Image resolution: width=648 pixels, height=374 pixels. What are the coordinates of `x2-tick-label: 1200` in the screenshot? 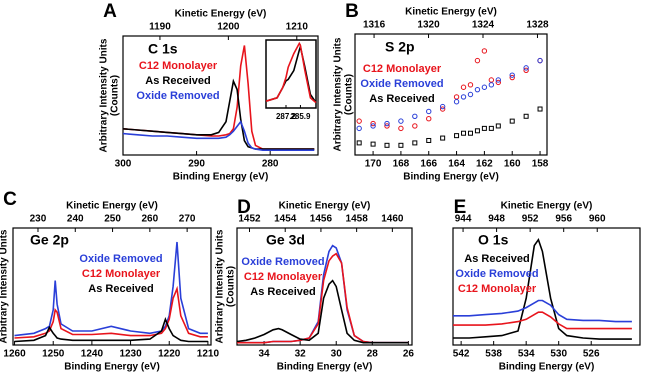 It's located at (228, 27).